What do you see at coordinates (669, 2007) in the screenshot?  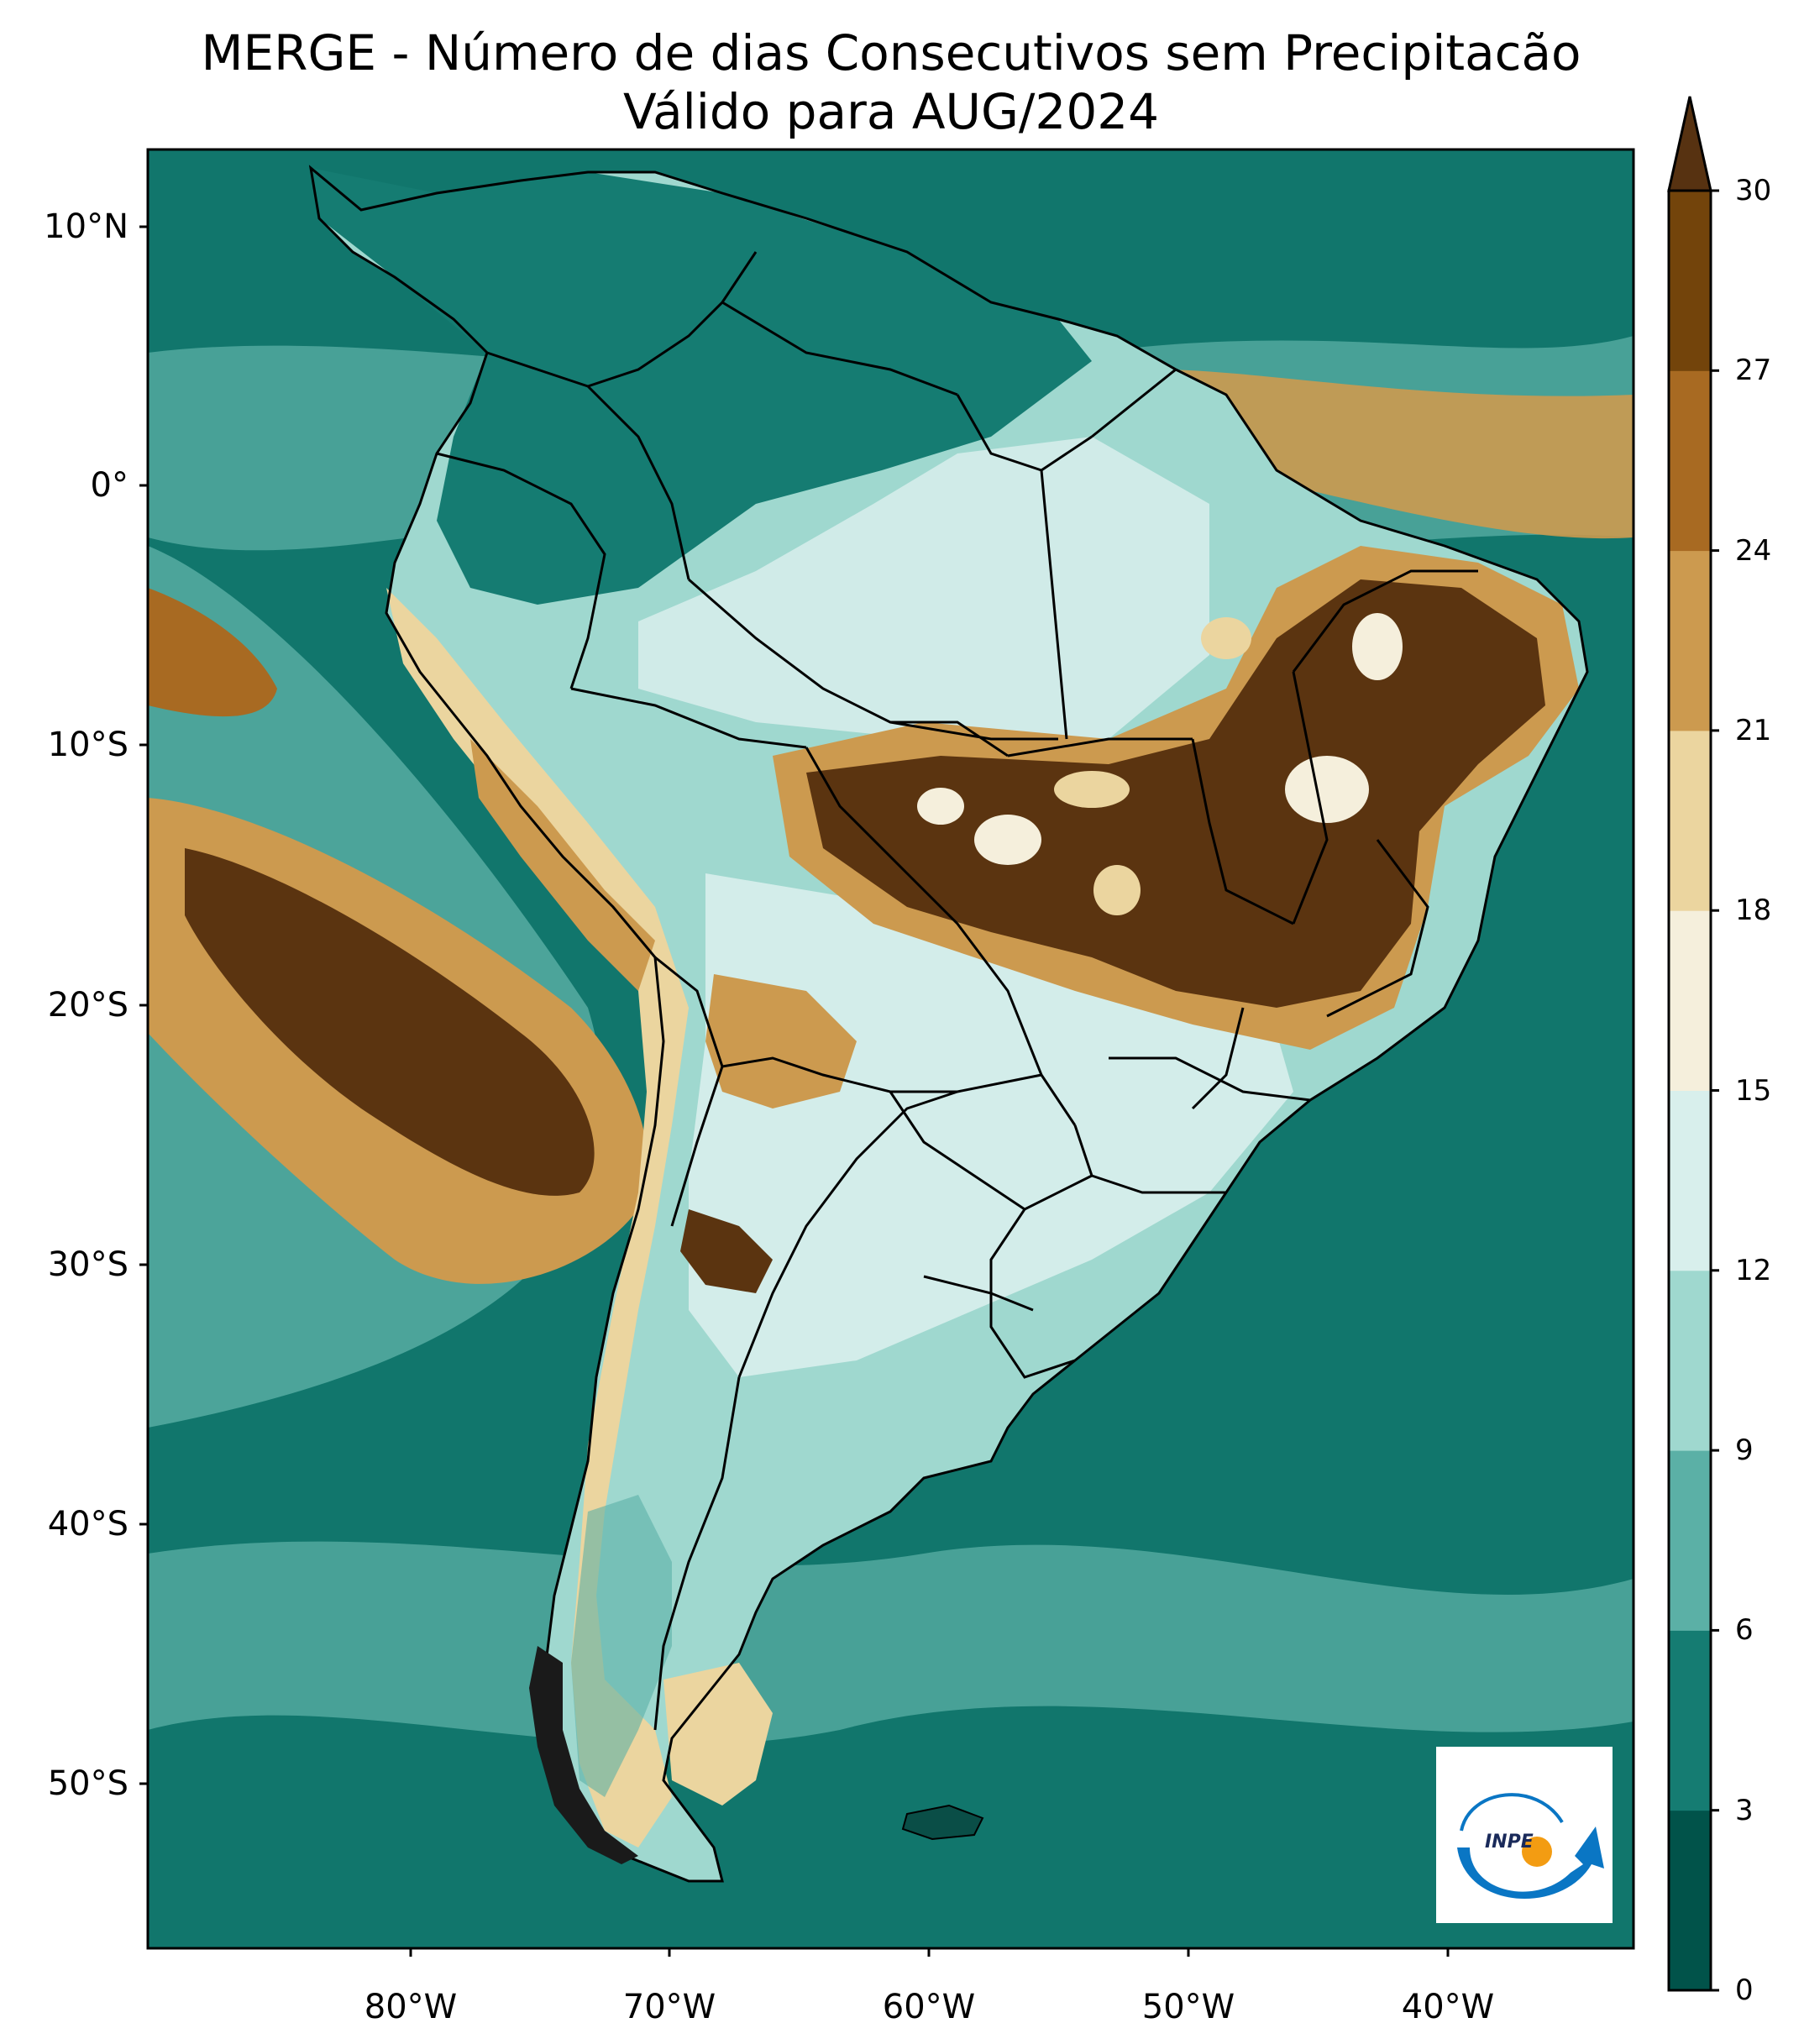 I see `lon-label-70w: 70°W` at bounding box center [669, 2007].